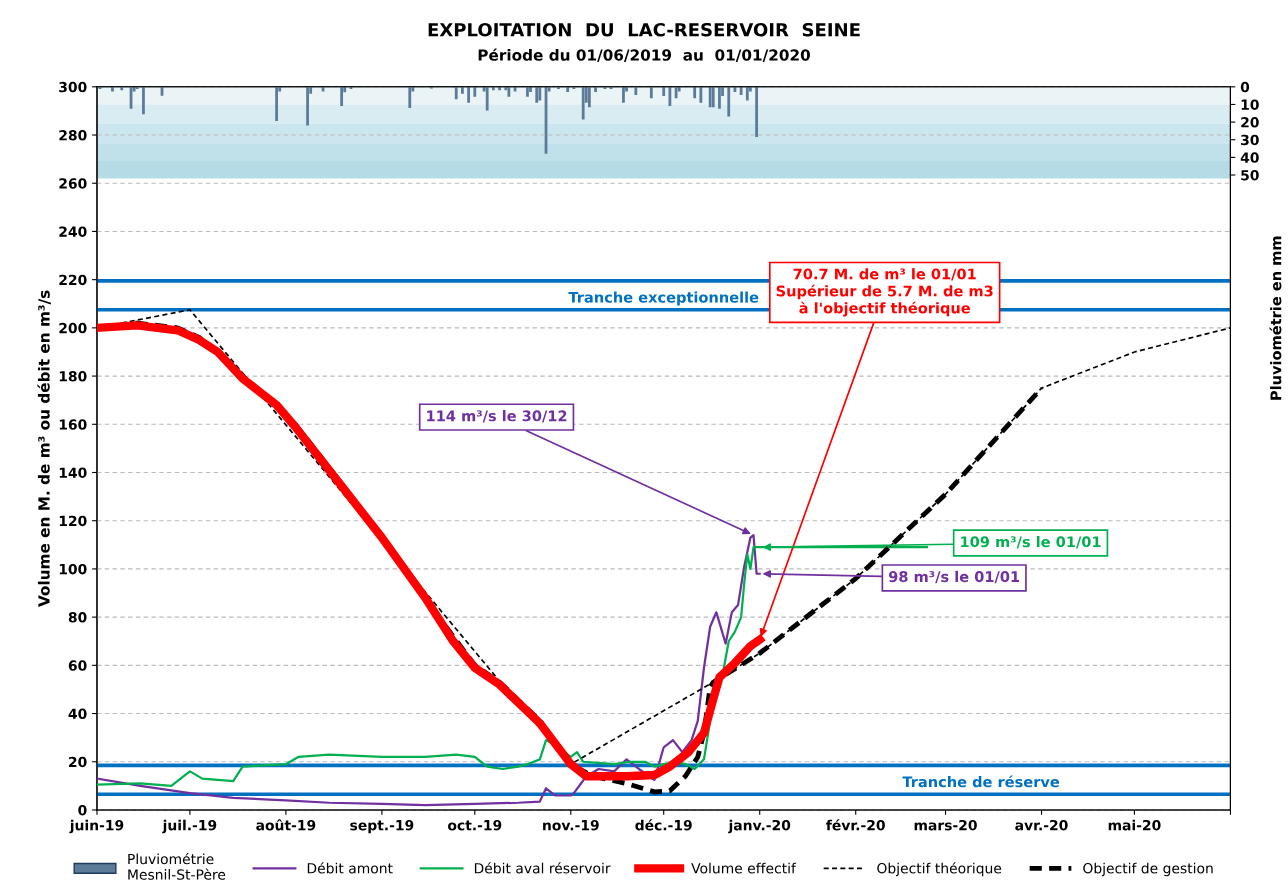 Image resolution: width=1288 pixels, height=895 pixels. I want to click on annotation: 109 m³/s le 01/01, so click(1031, 542).